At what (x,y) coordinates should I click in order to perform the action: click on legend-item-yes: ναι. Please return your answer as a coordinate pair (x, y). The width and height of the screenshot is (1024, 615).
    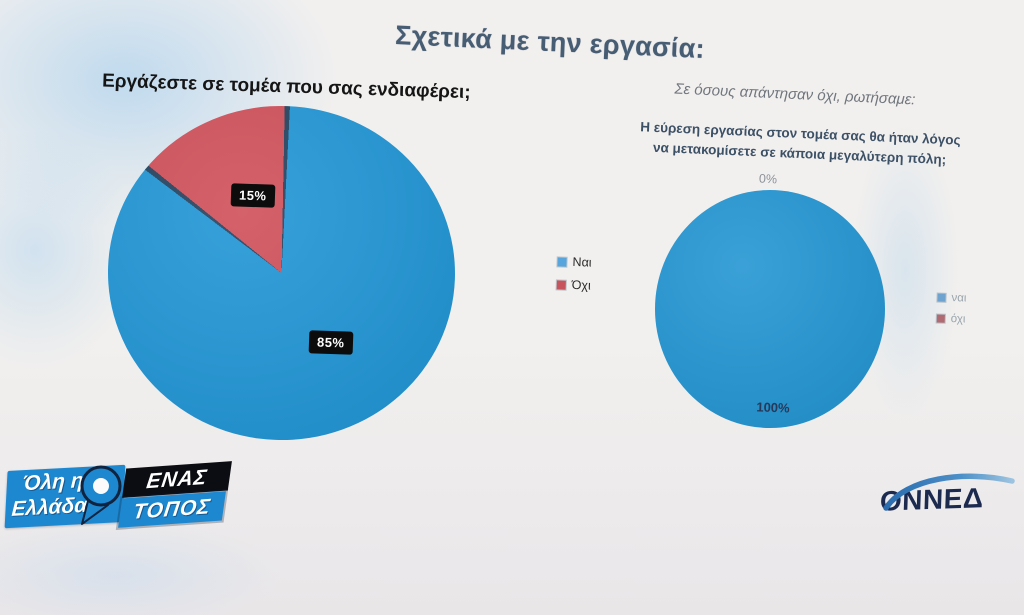
    Looking at the image, I should click on (952, 298).